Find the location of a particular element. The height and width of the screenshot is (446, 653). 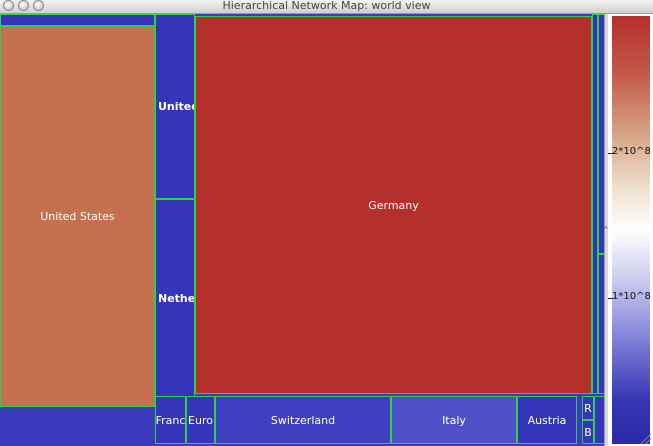

color-legend is located at coordinates (630, 230).